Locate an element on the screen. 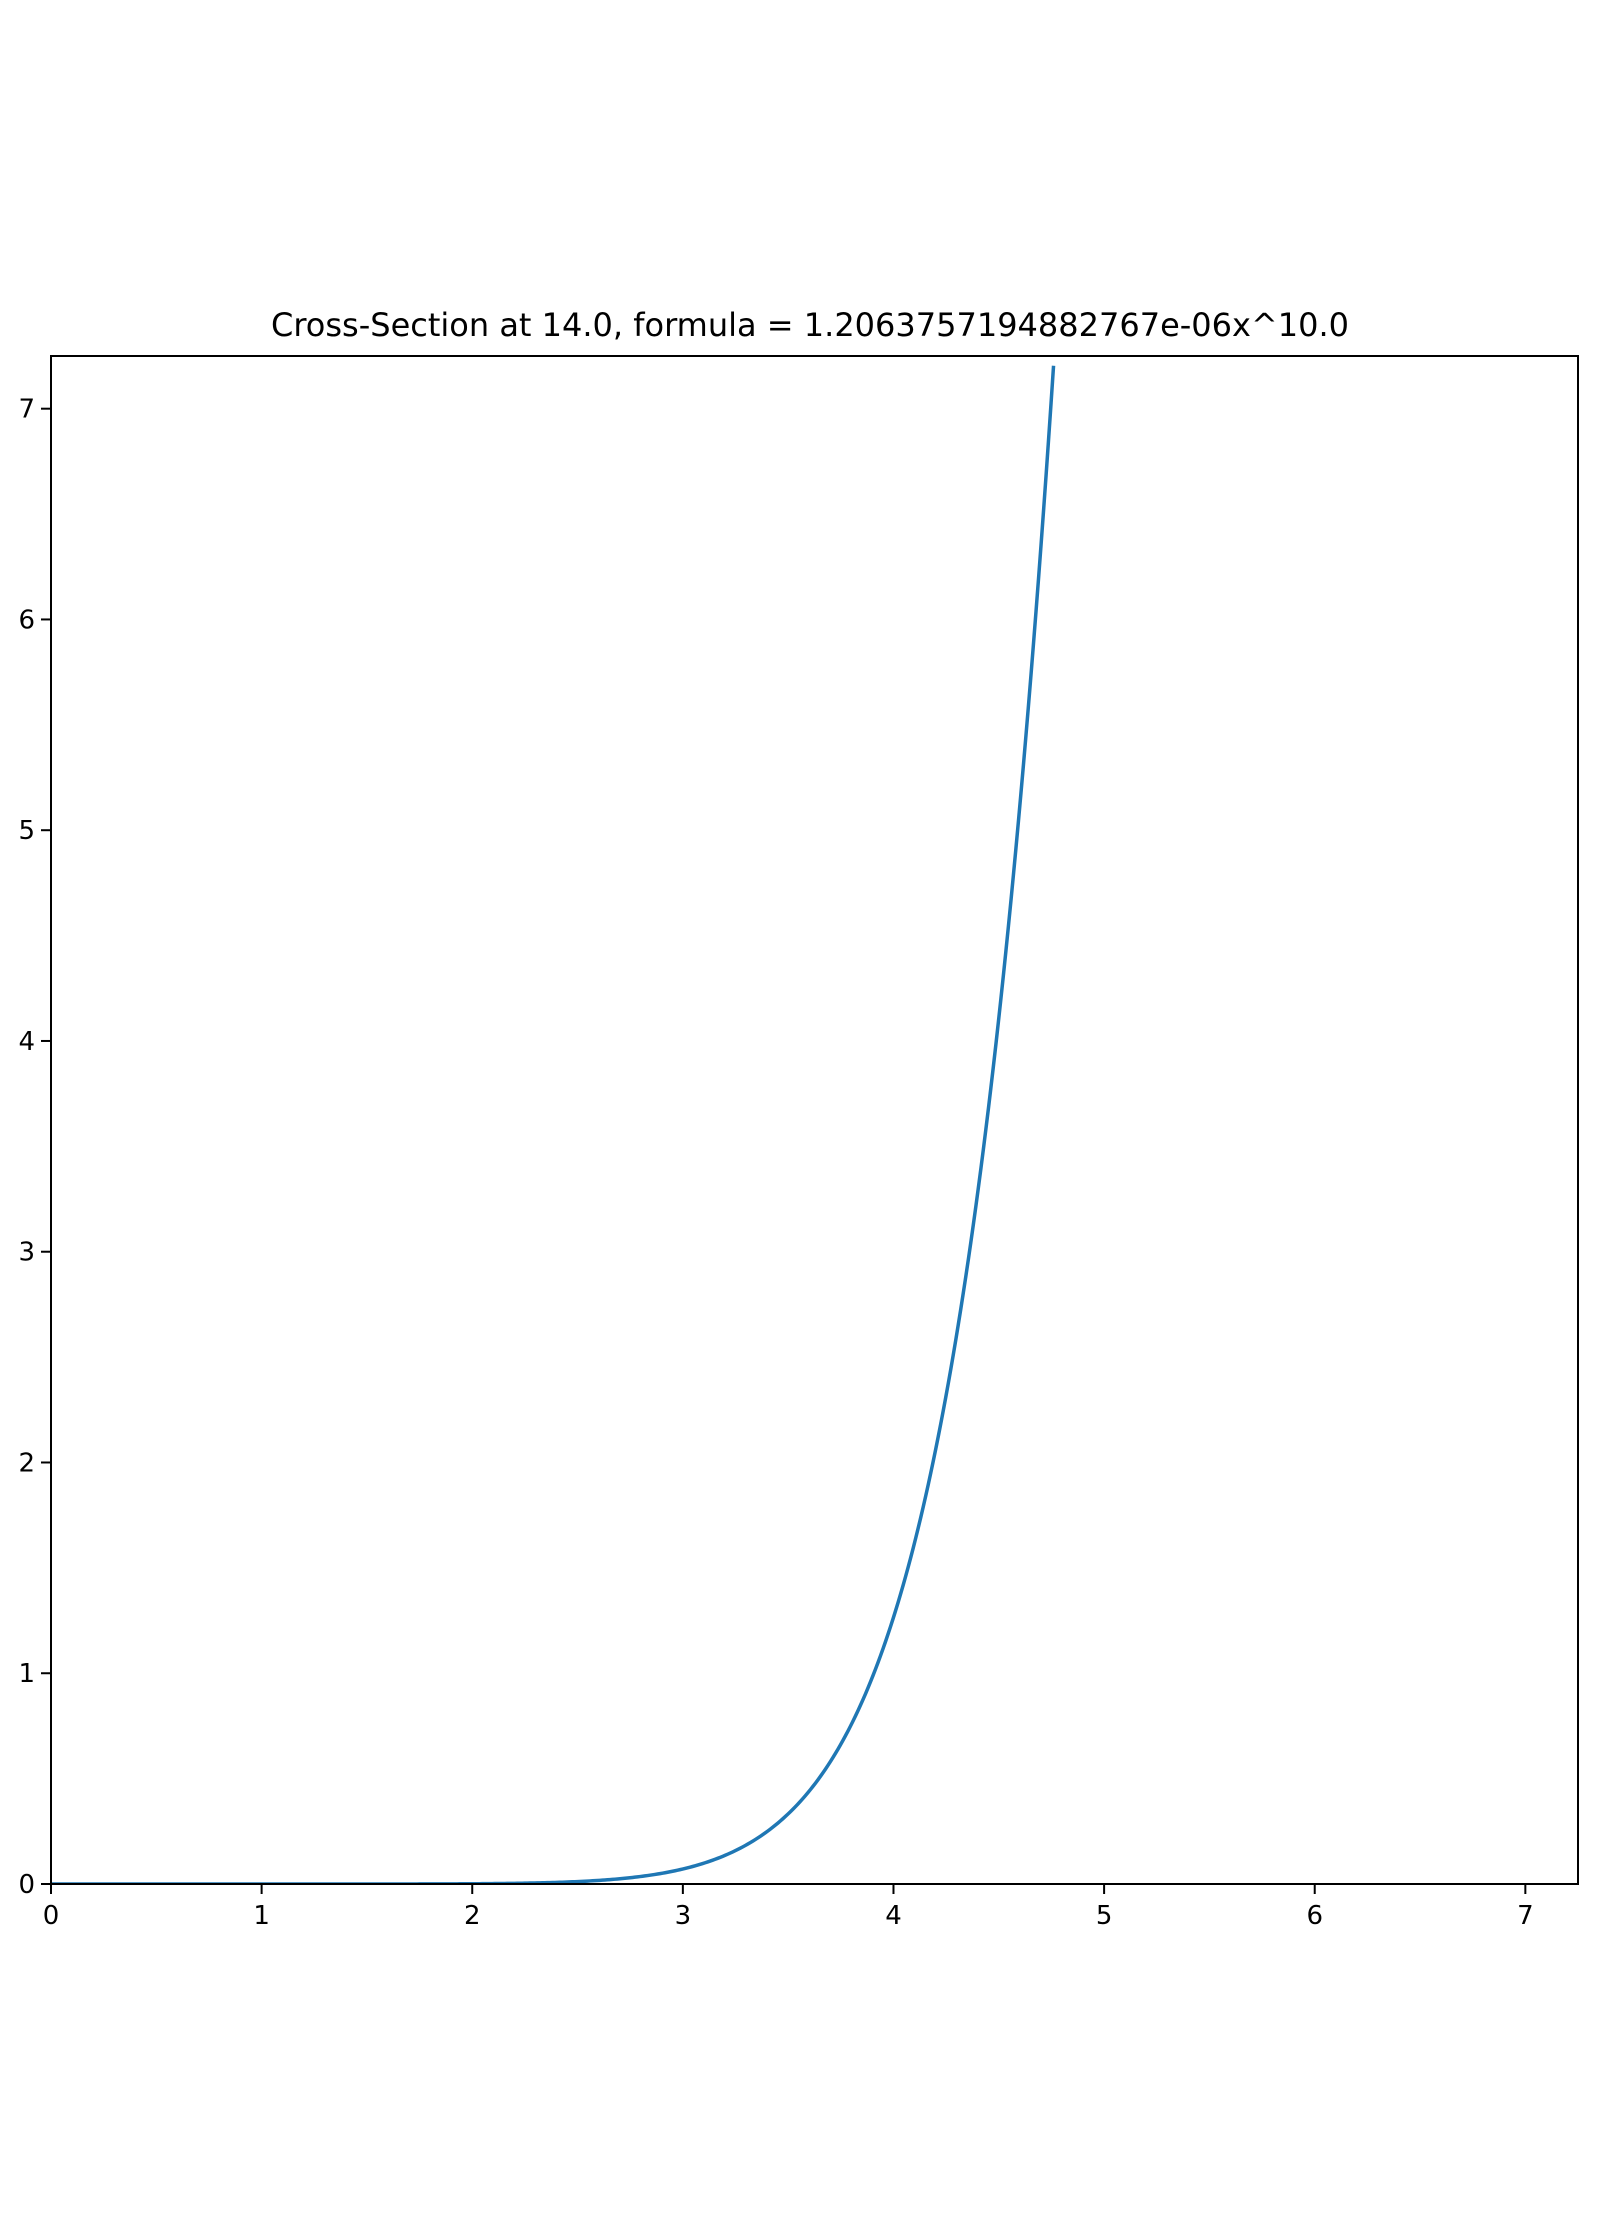 This screenshot has height=2213, width=1609. x-tick-label: 3 is located at coordinates (683, 1916).